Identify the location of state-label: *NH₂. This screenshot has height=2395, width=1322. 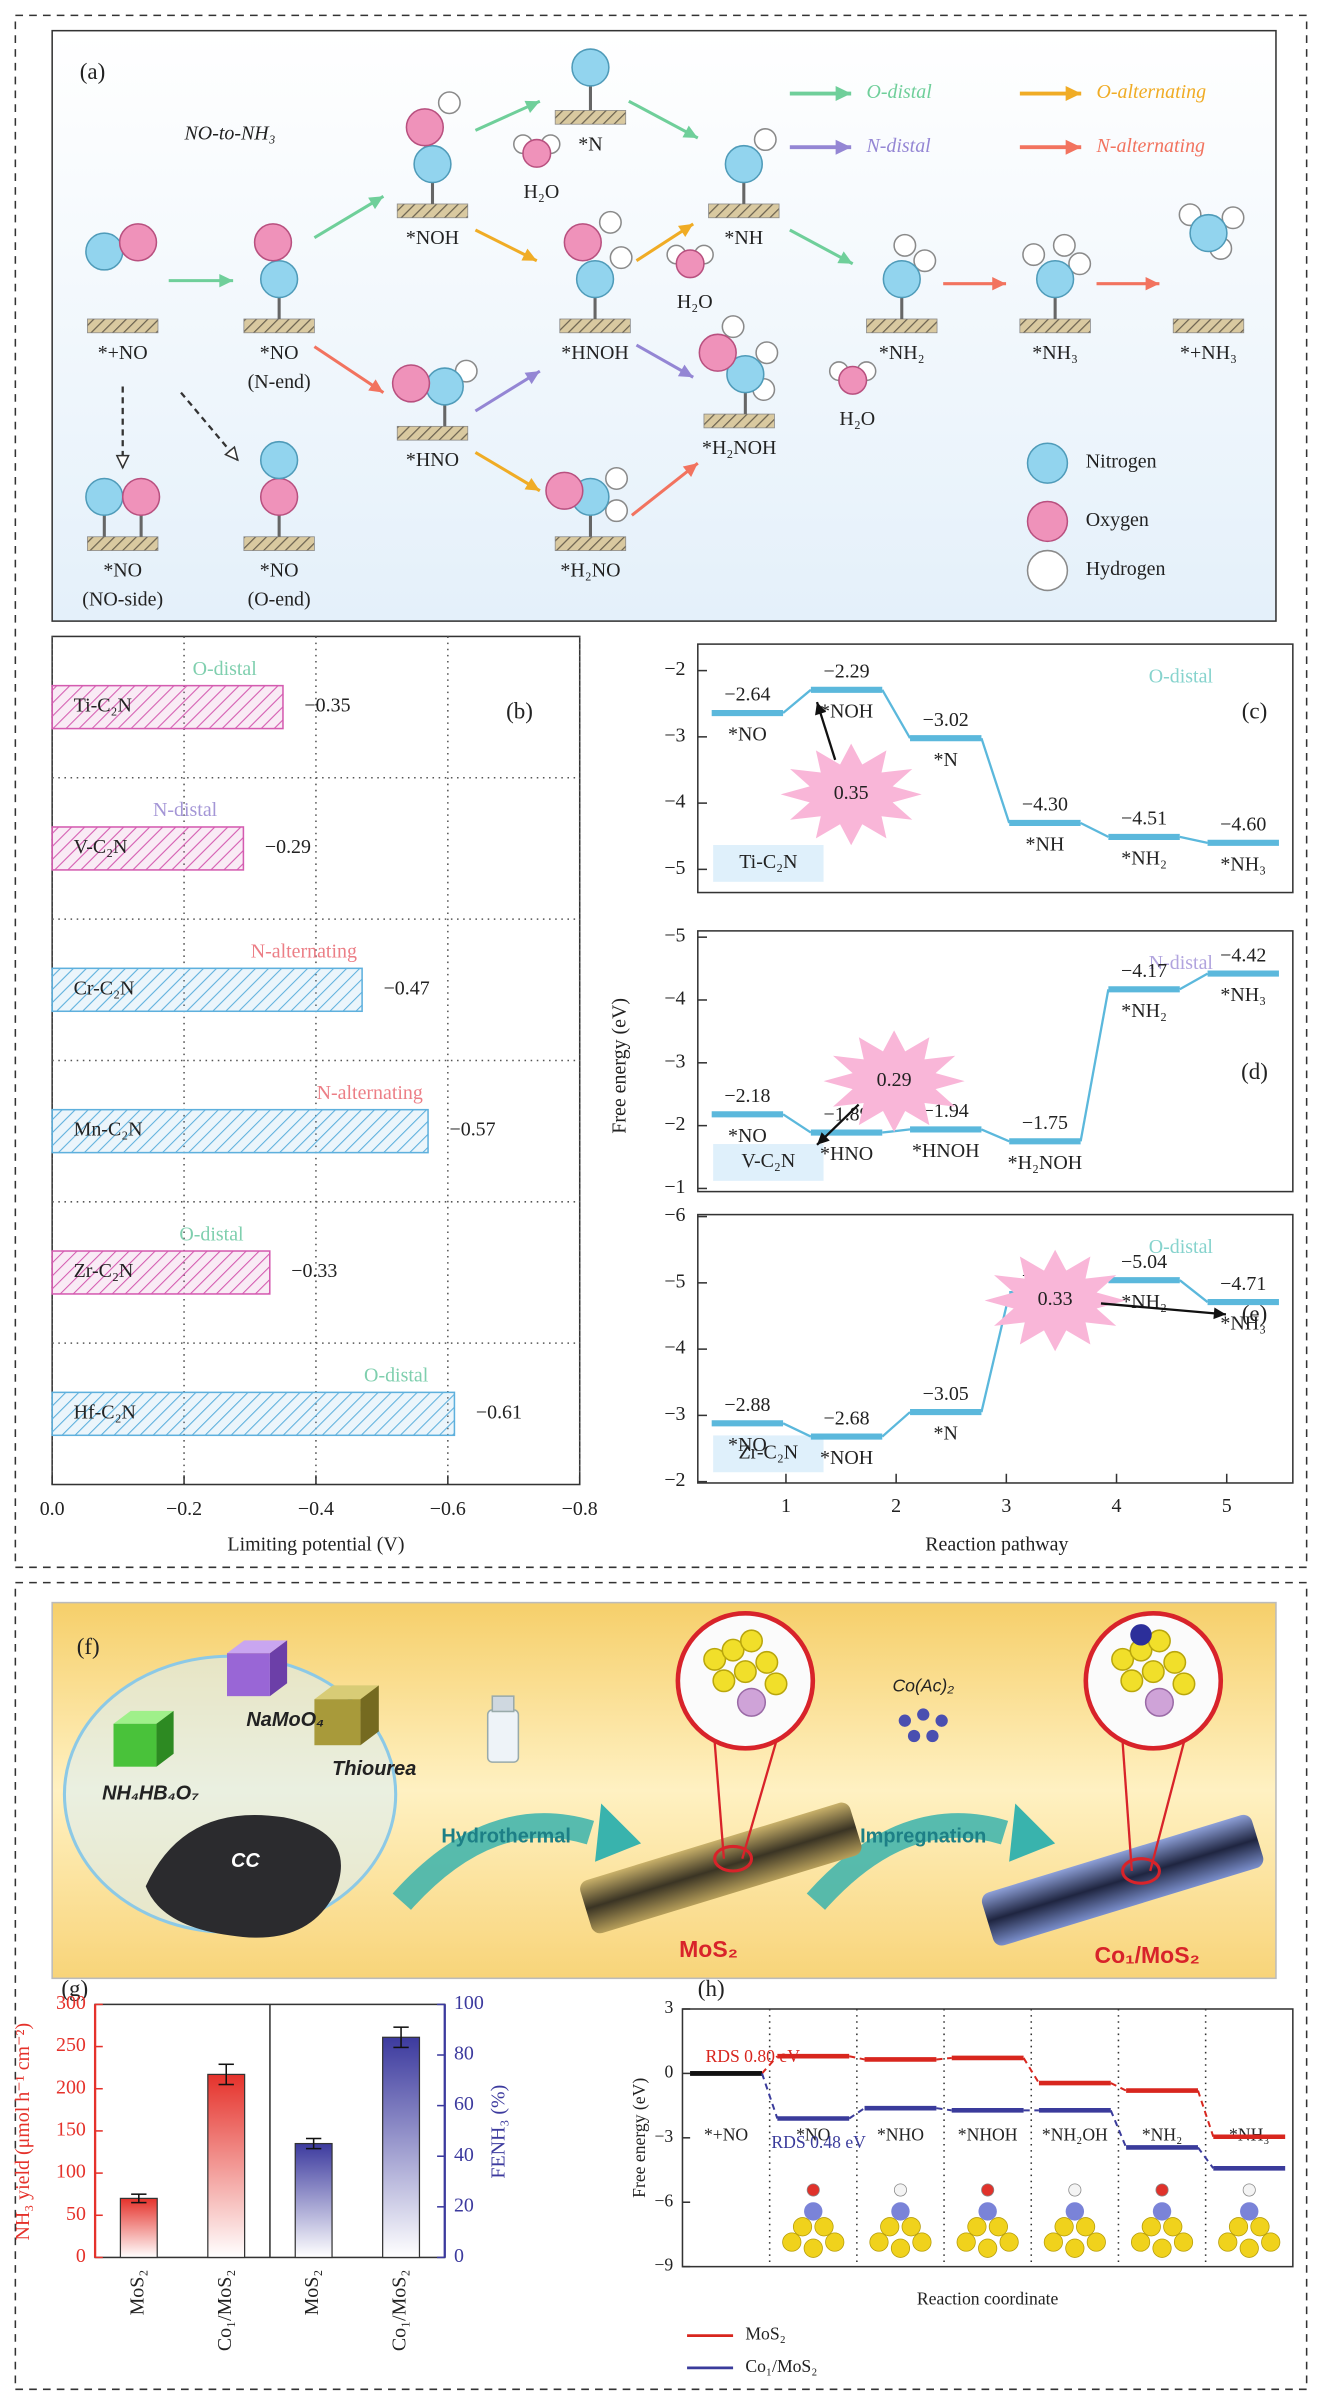
(1144, 858).